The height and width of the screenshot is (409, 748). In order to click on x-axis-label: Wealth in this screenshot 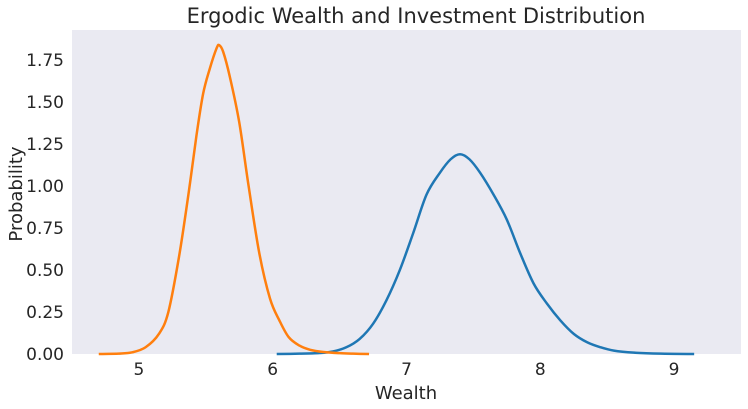, I will do `click(406, 393)`.